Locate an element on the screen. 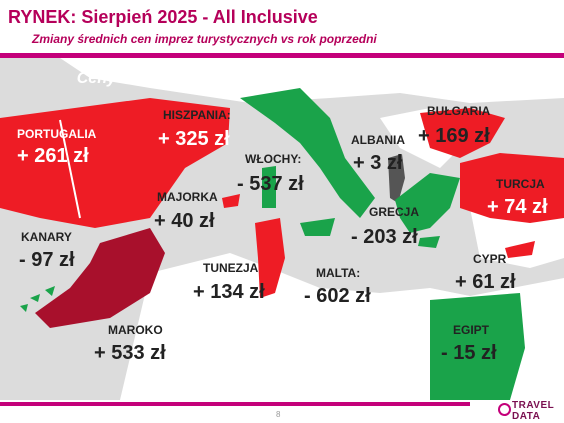  land-europe-north is located at coordinates (312, 80).